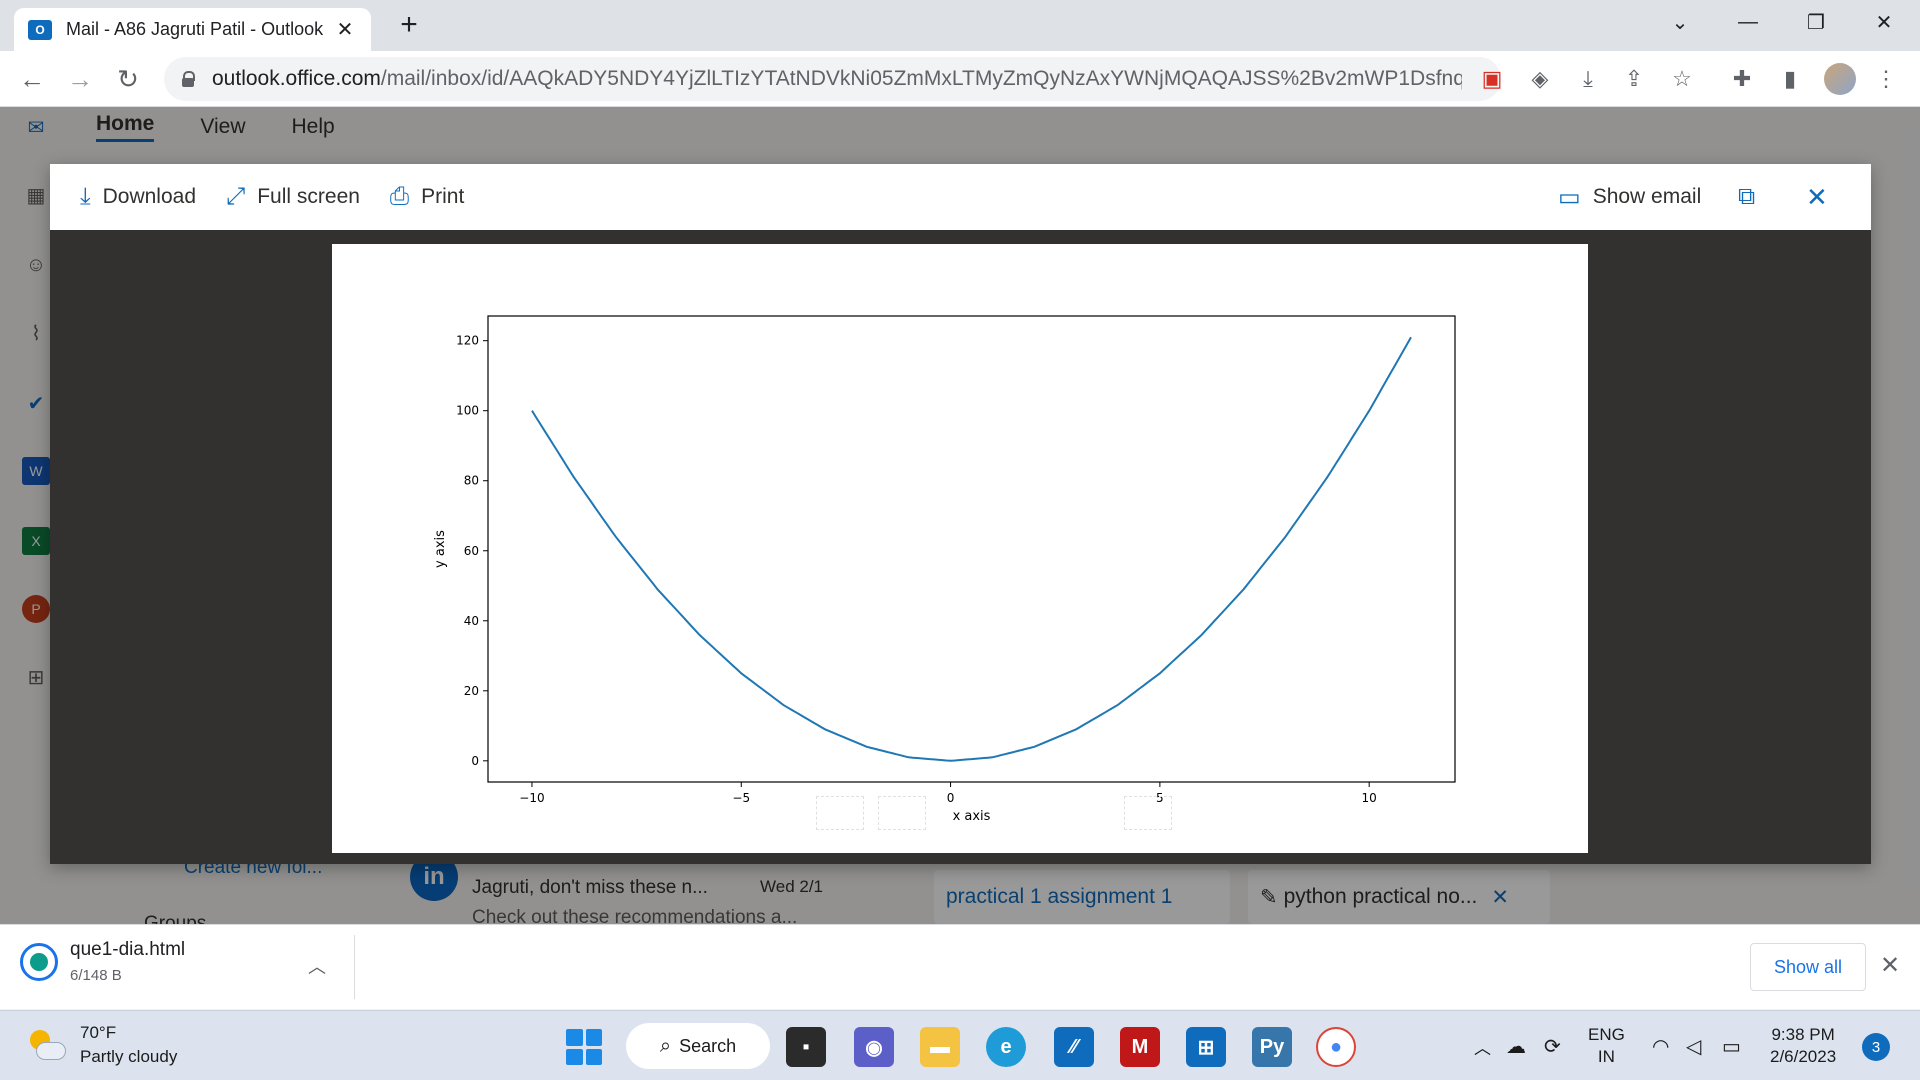  I want to click on download-label: Download, so click(149, 196).